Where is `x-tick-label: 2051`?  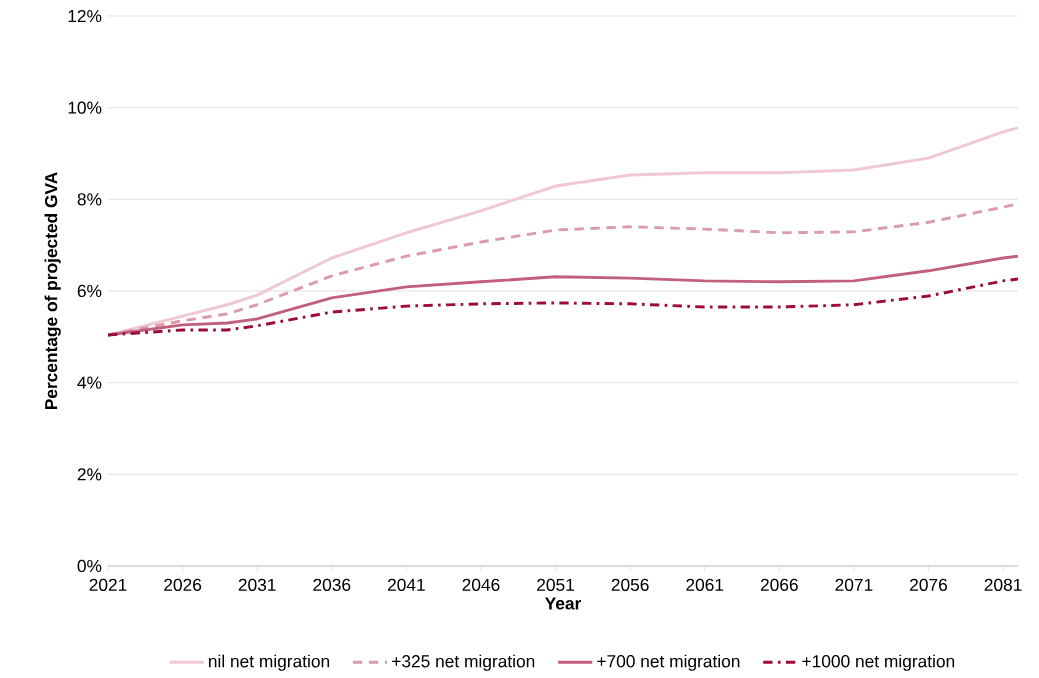 x-tick-label: 2051 is located at coordinates (555, 584).